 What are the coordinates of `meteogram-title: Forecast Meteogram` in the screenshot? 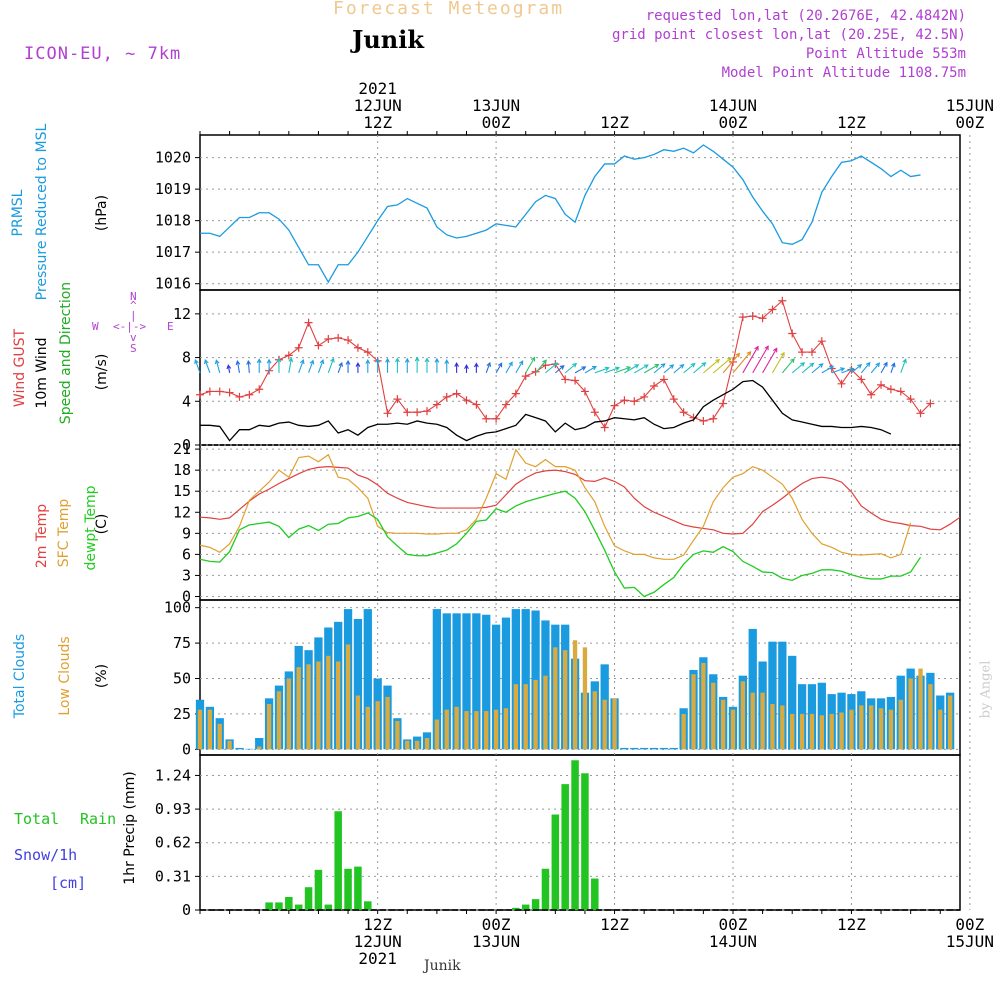 It's located at (449, 9).